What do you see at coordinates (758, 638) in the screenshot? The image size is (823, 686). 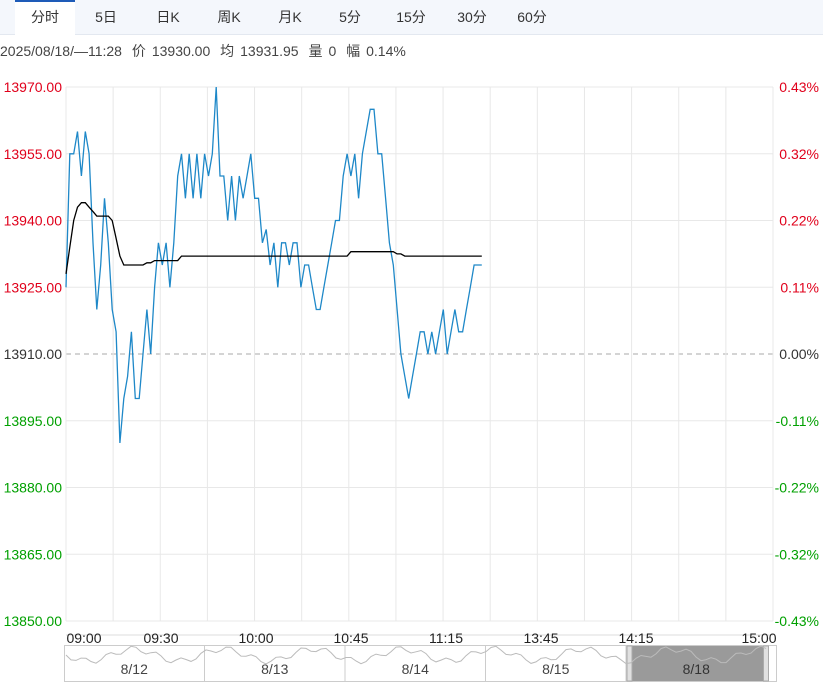 I see `x-tick-label: 15:00` at bounding box center [758, 638].